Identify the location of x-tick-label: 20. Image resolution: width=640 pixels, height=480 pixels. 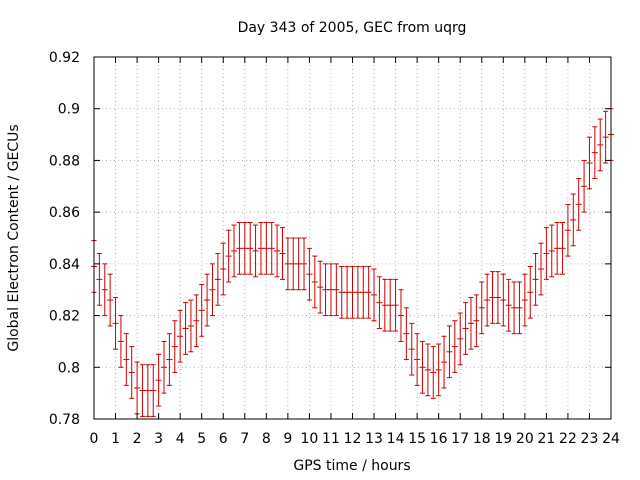
(525, 439).